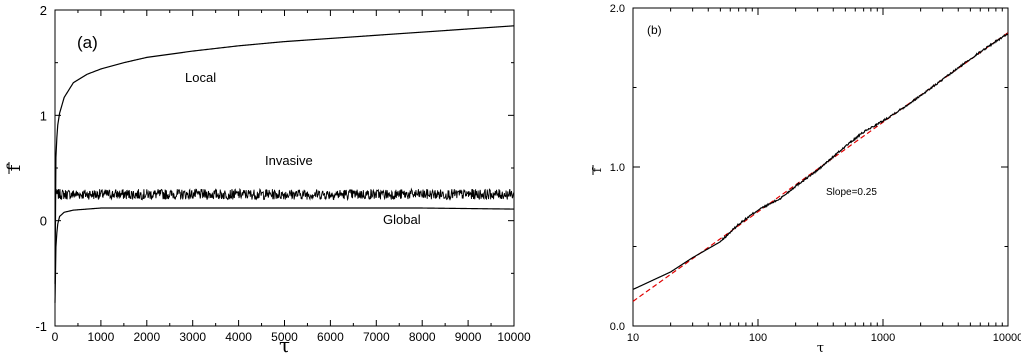  I want to click on x-tick-label-a: 8000, so click(422, 337).